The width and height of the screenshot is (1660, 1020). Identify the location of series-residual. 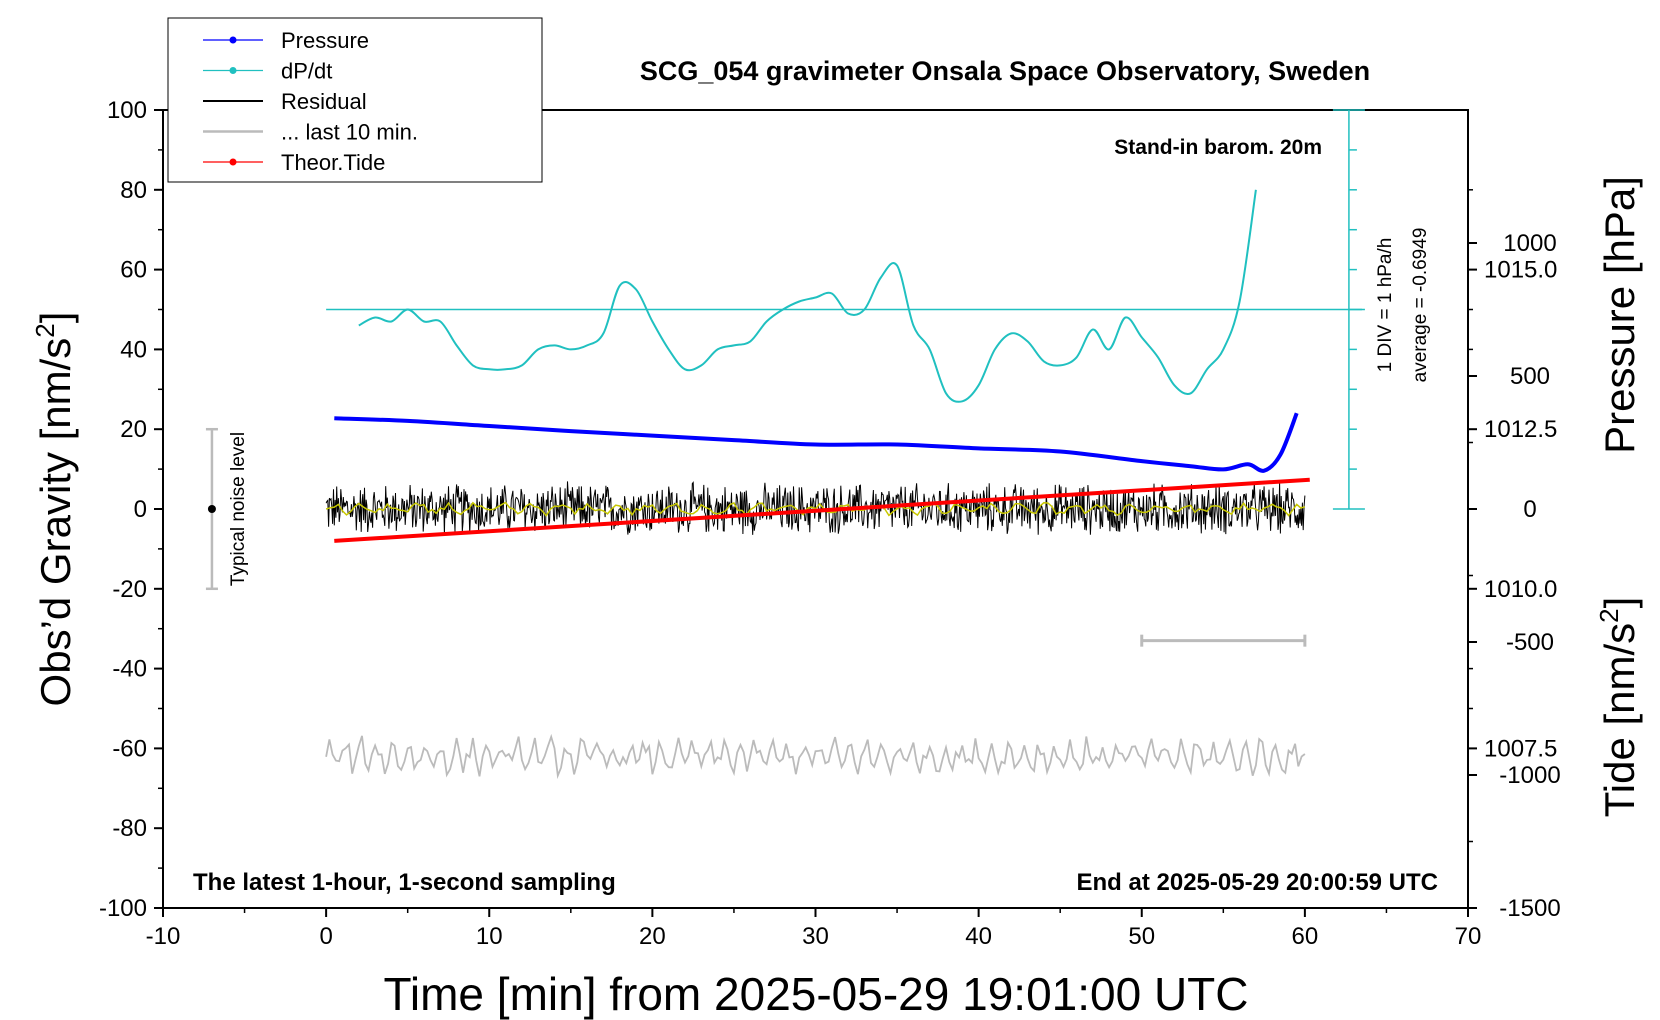
(815, 508).